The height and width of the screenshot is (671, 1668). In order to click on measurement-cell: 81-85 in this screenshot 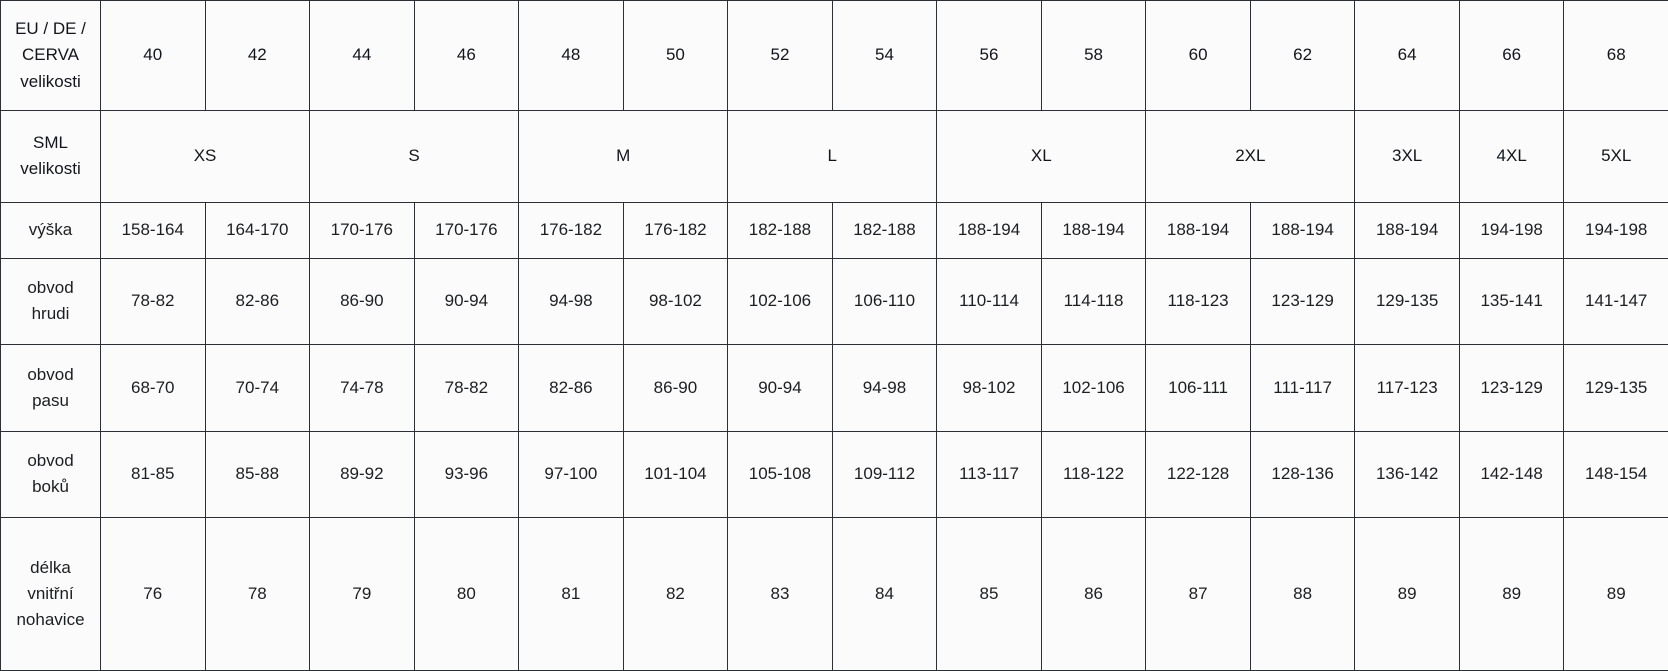, I will do `click(153, 474)`.